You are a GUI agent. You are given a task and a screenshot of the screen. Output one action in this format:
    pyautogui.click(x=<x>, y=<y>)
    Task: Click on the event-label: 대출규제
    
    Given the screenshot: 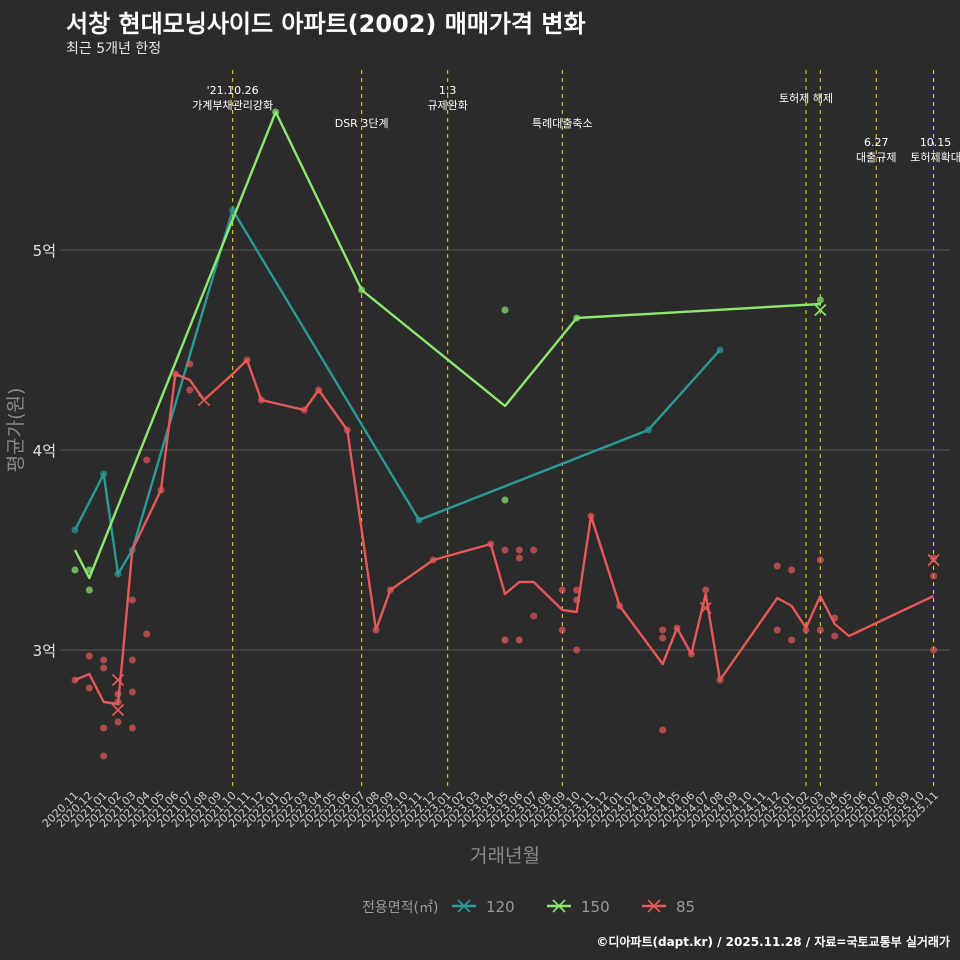 What is the action you would take?
    pyautogui.click(x=876, y=157)
    